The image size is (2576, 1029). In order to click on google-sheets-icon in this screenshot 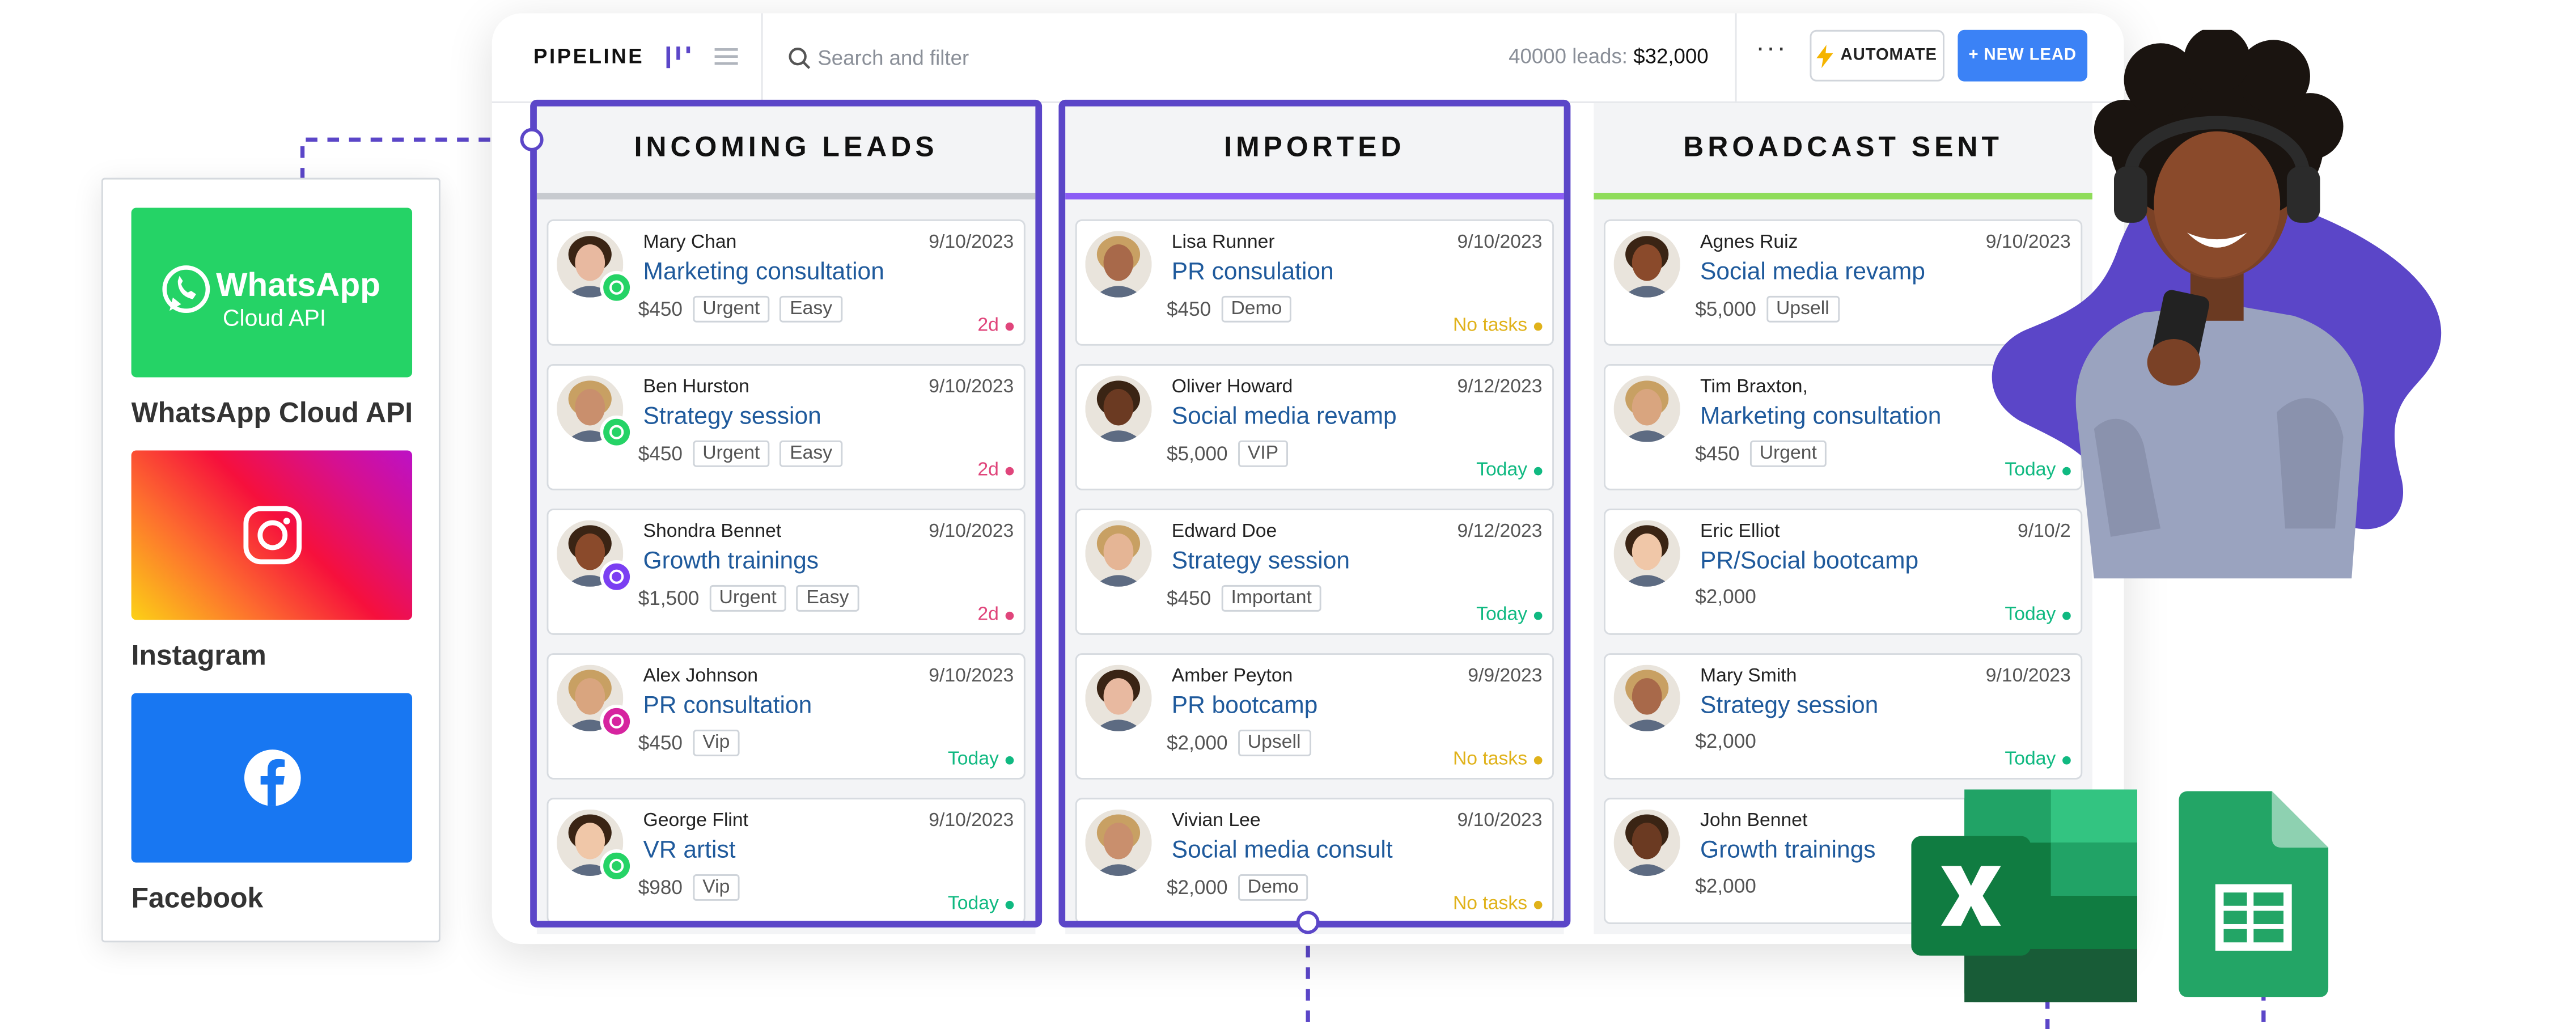, I will do `click(2254, 894)`.